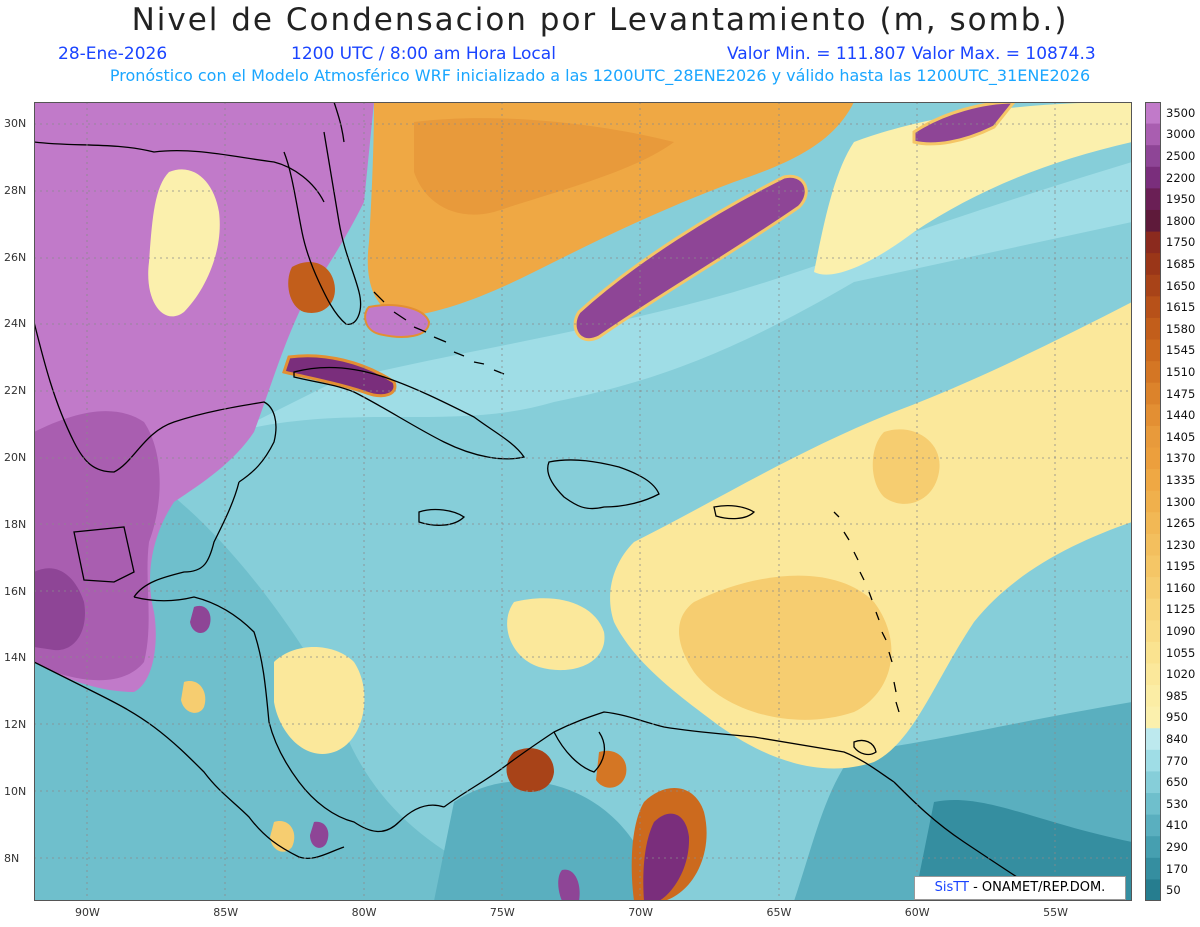 The width and height of the screenshot is (1200, 927). Describe the element at coordinates (200, 619) in the screenshot. I see `field-purple-honduras` at that location.